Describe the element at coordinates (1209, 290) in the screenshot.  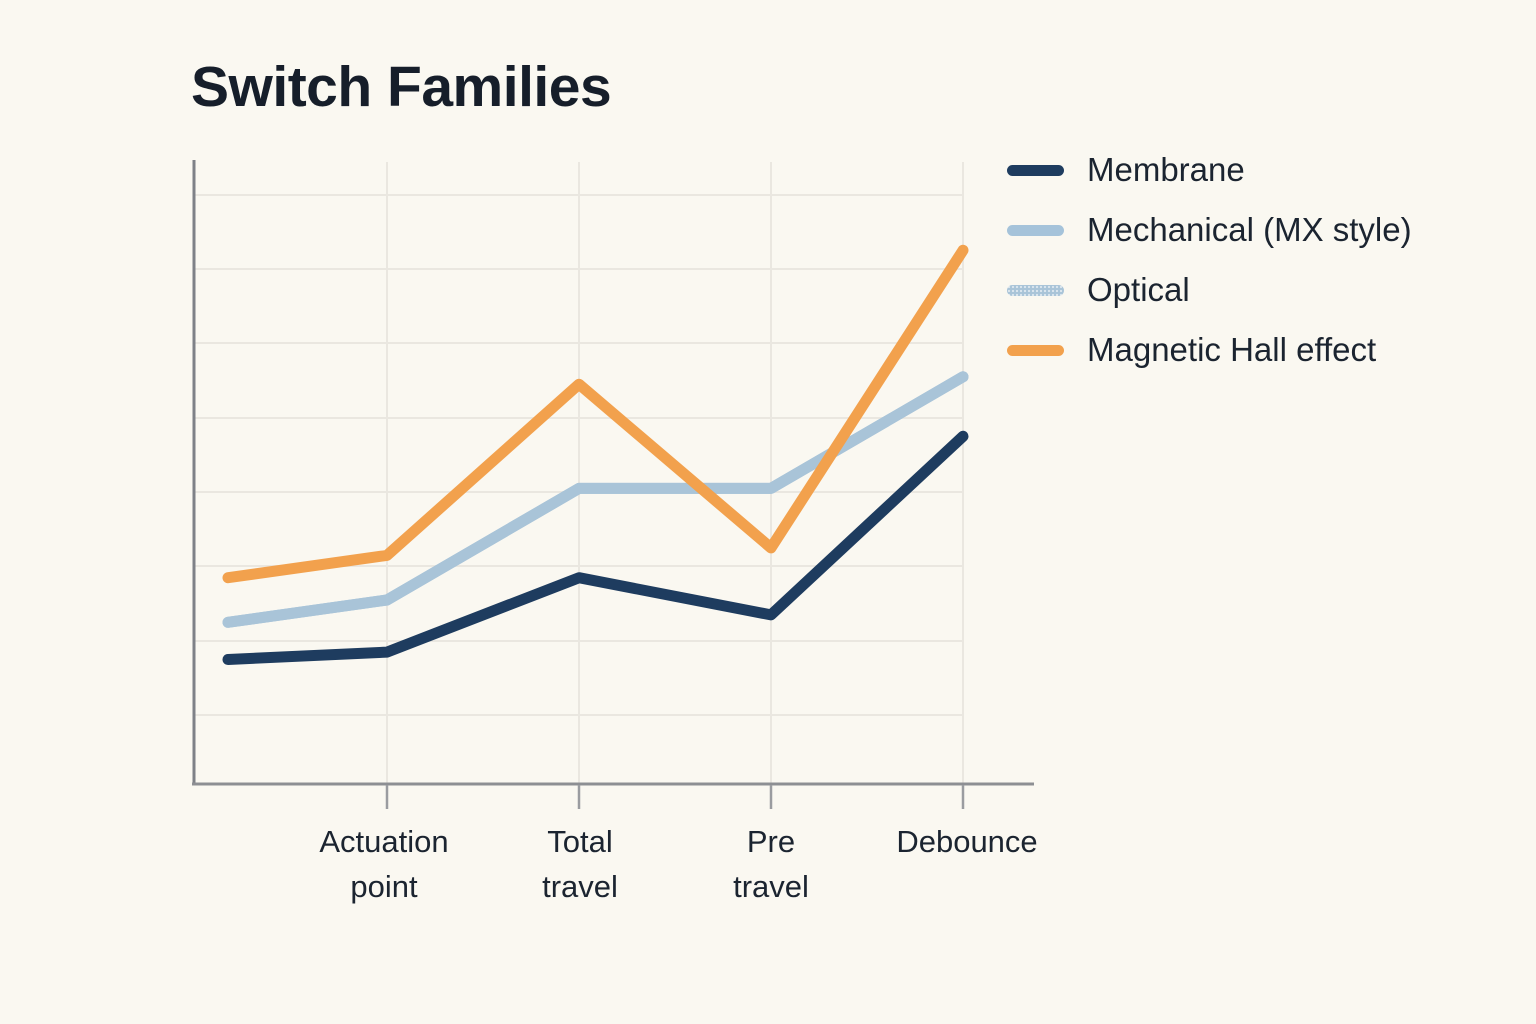
I see `legend-item-optical: Optical` at that location.